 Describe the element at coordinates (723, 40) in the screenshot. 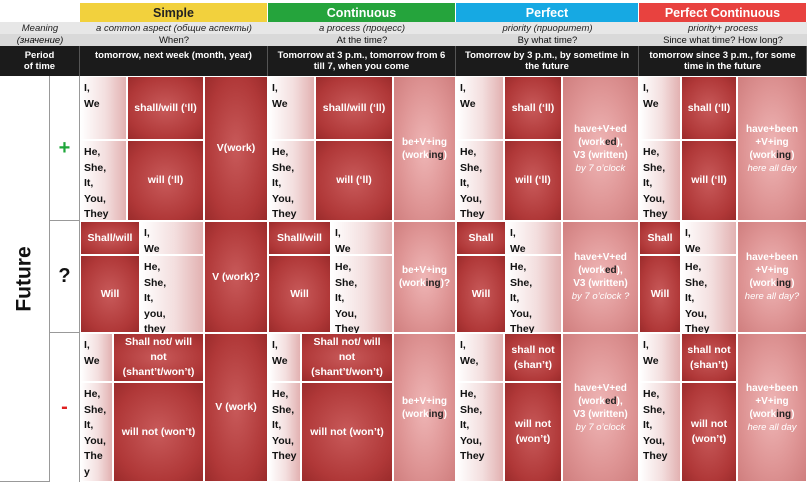

I see `question-perfect-continuous: Since what time? How long?` at that location.